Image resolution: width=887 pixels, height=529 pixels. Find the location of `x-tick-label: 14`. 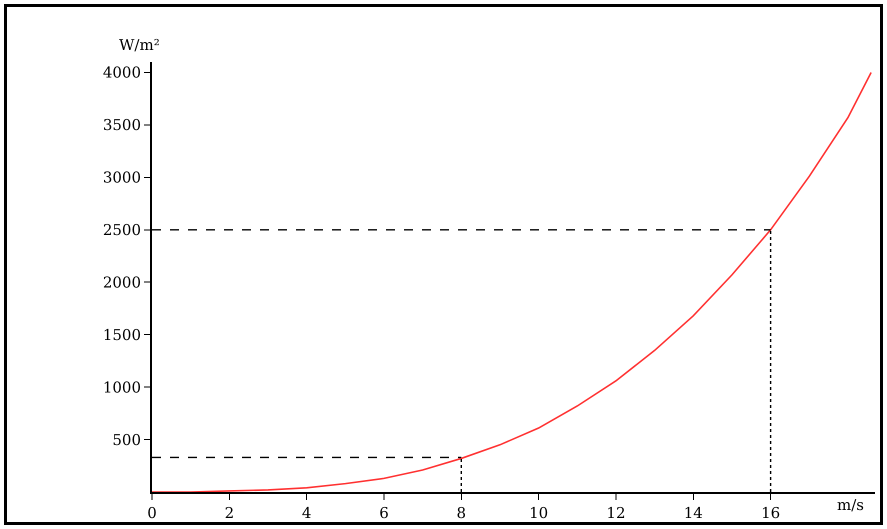

x-tick-label: 14 is located at coordinates (693, 513).